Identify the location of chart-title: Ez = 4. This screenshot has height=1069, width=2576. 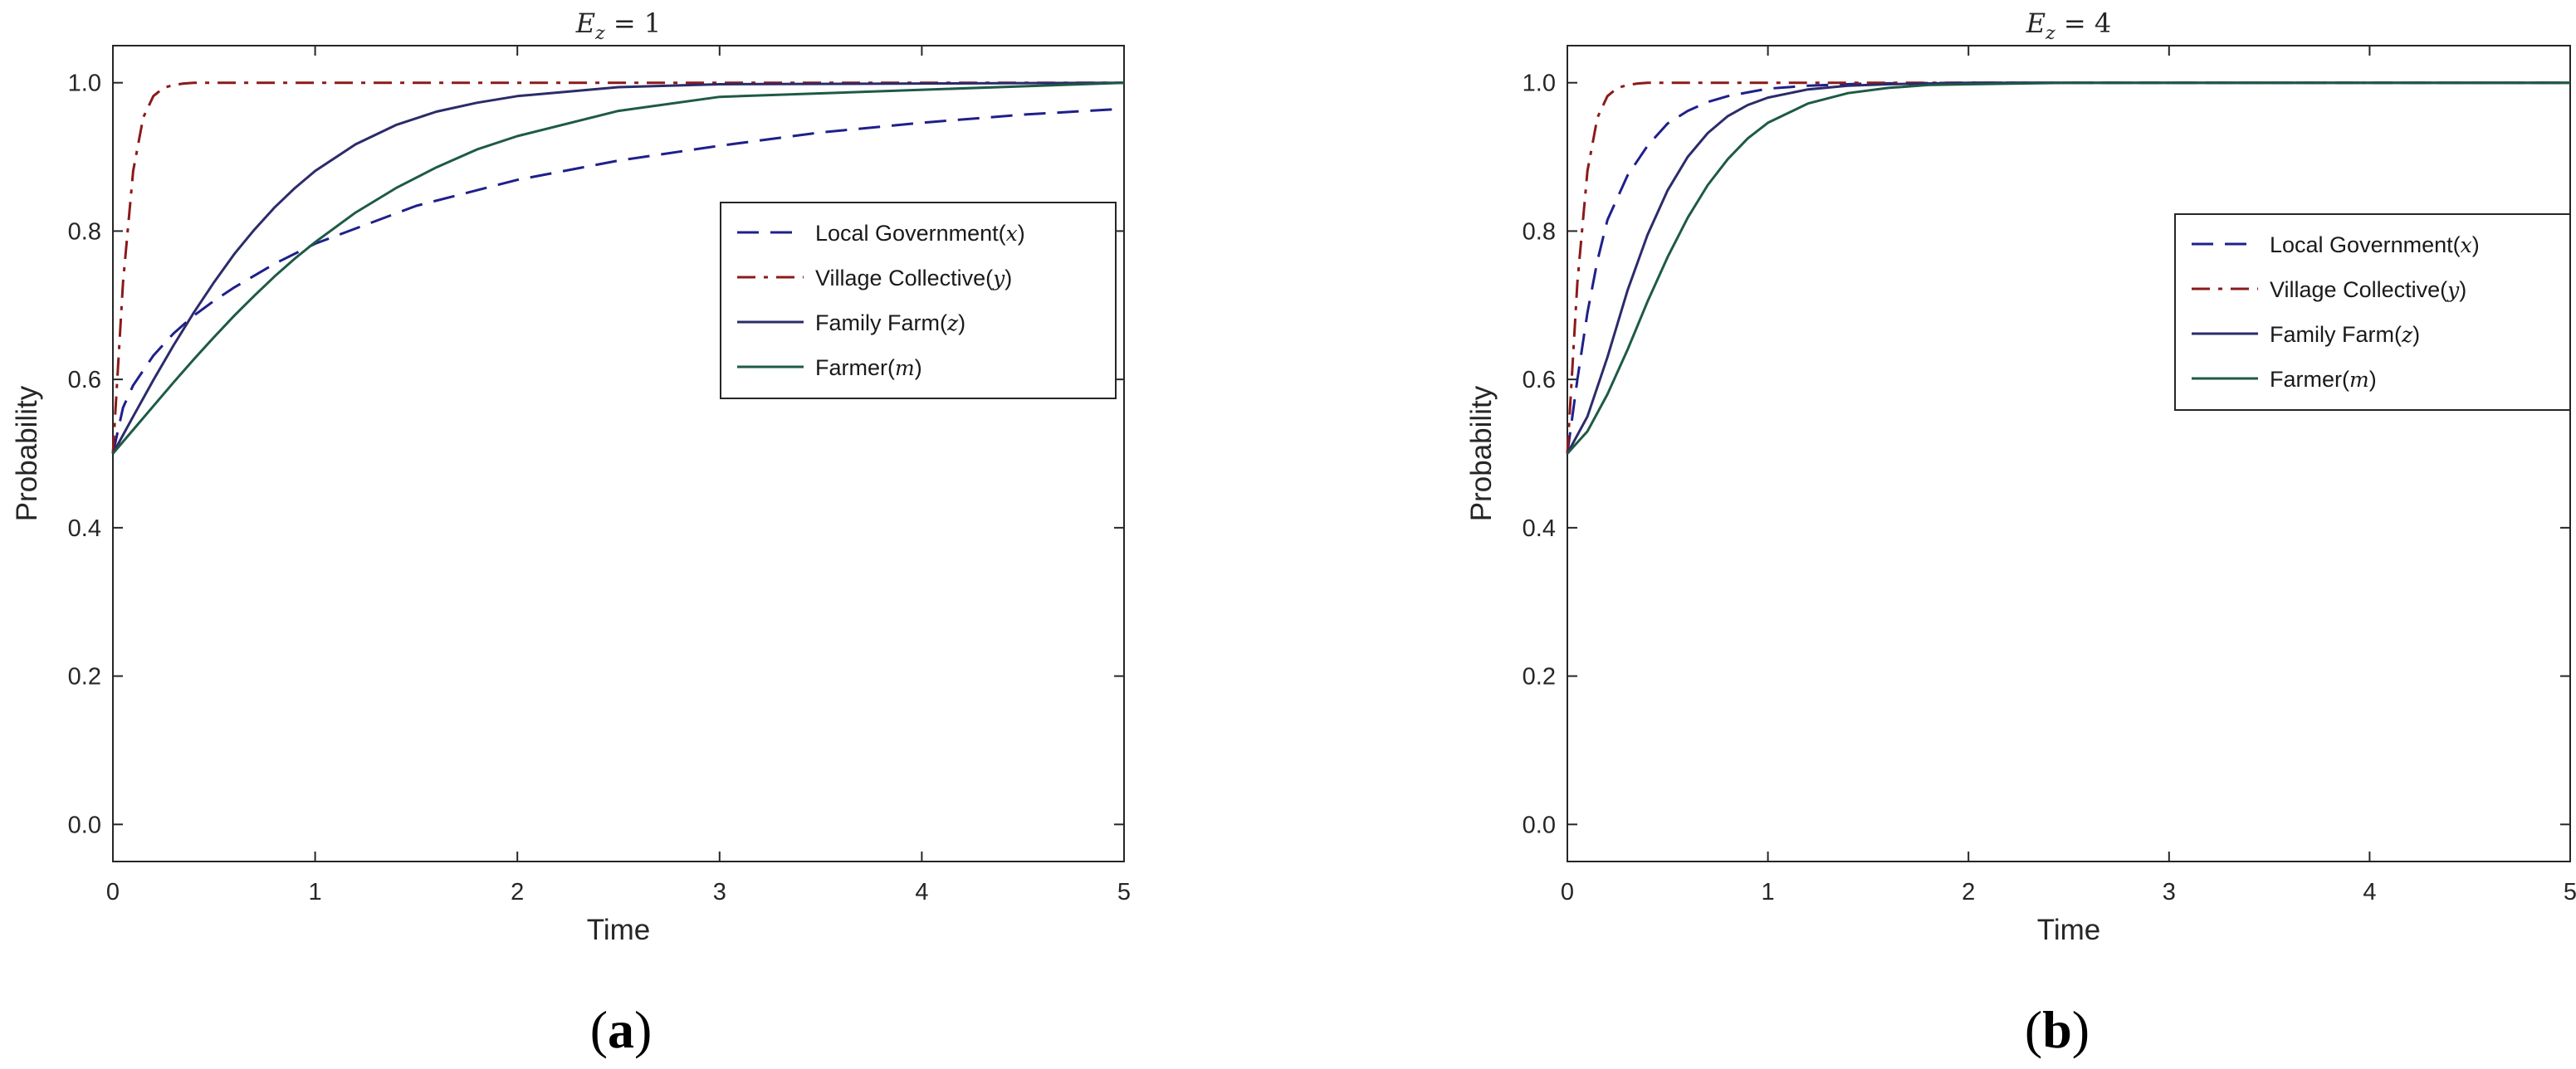
(2068, 26).